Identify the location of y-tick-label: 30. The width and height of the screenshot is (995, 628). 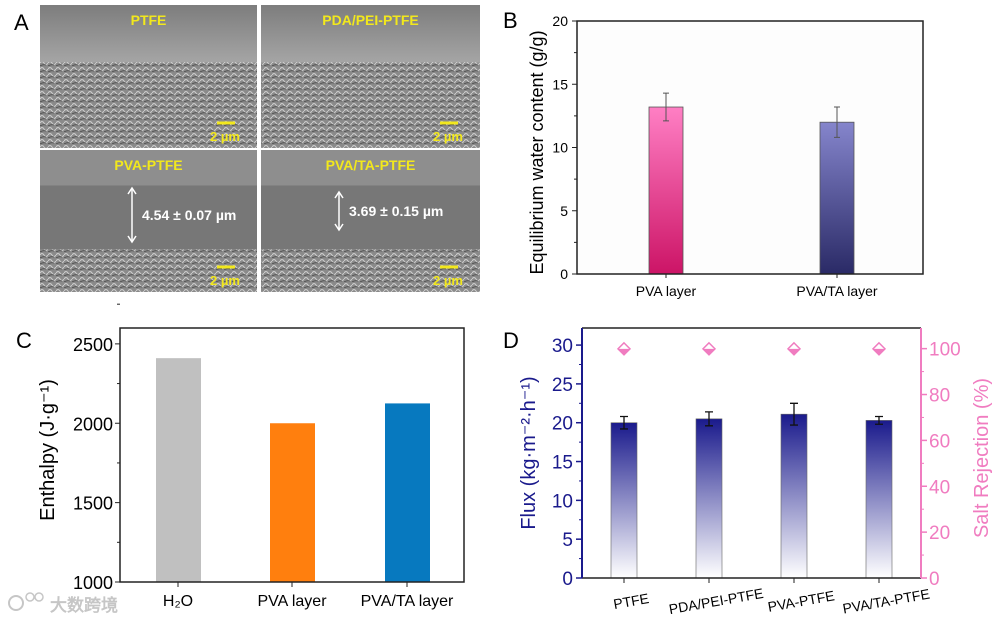
(562, 346).